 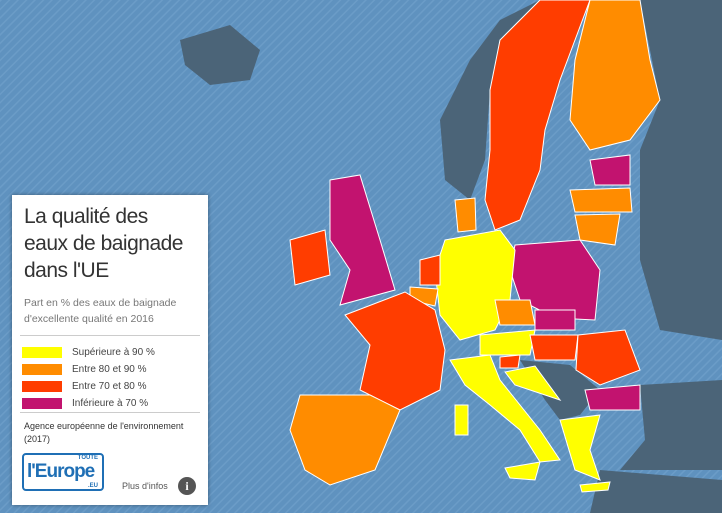 I want to click on legend-label: Entre 70 et 80 %, so click(x=109, y=386).